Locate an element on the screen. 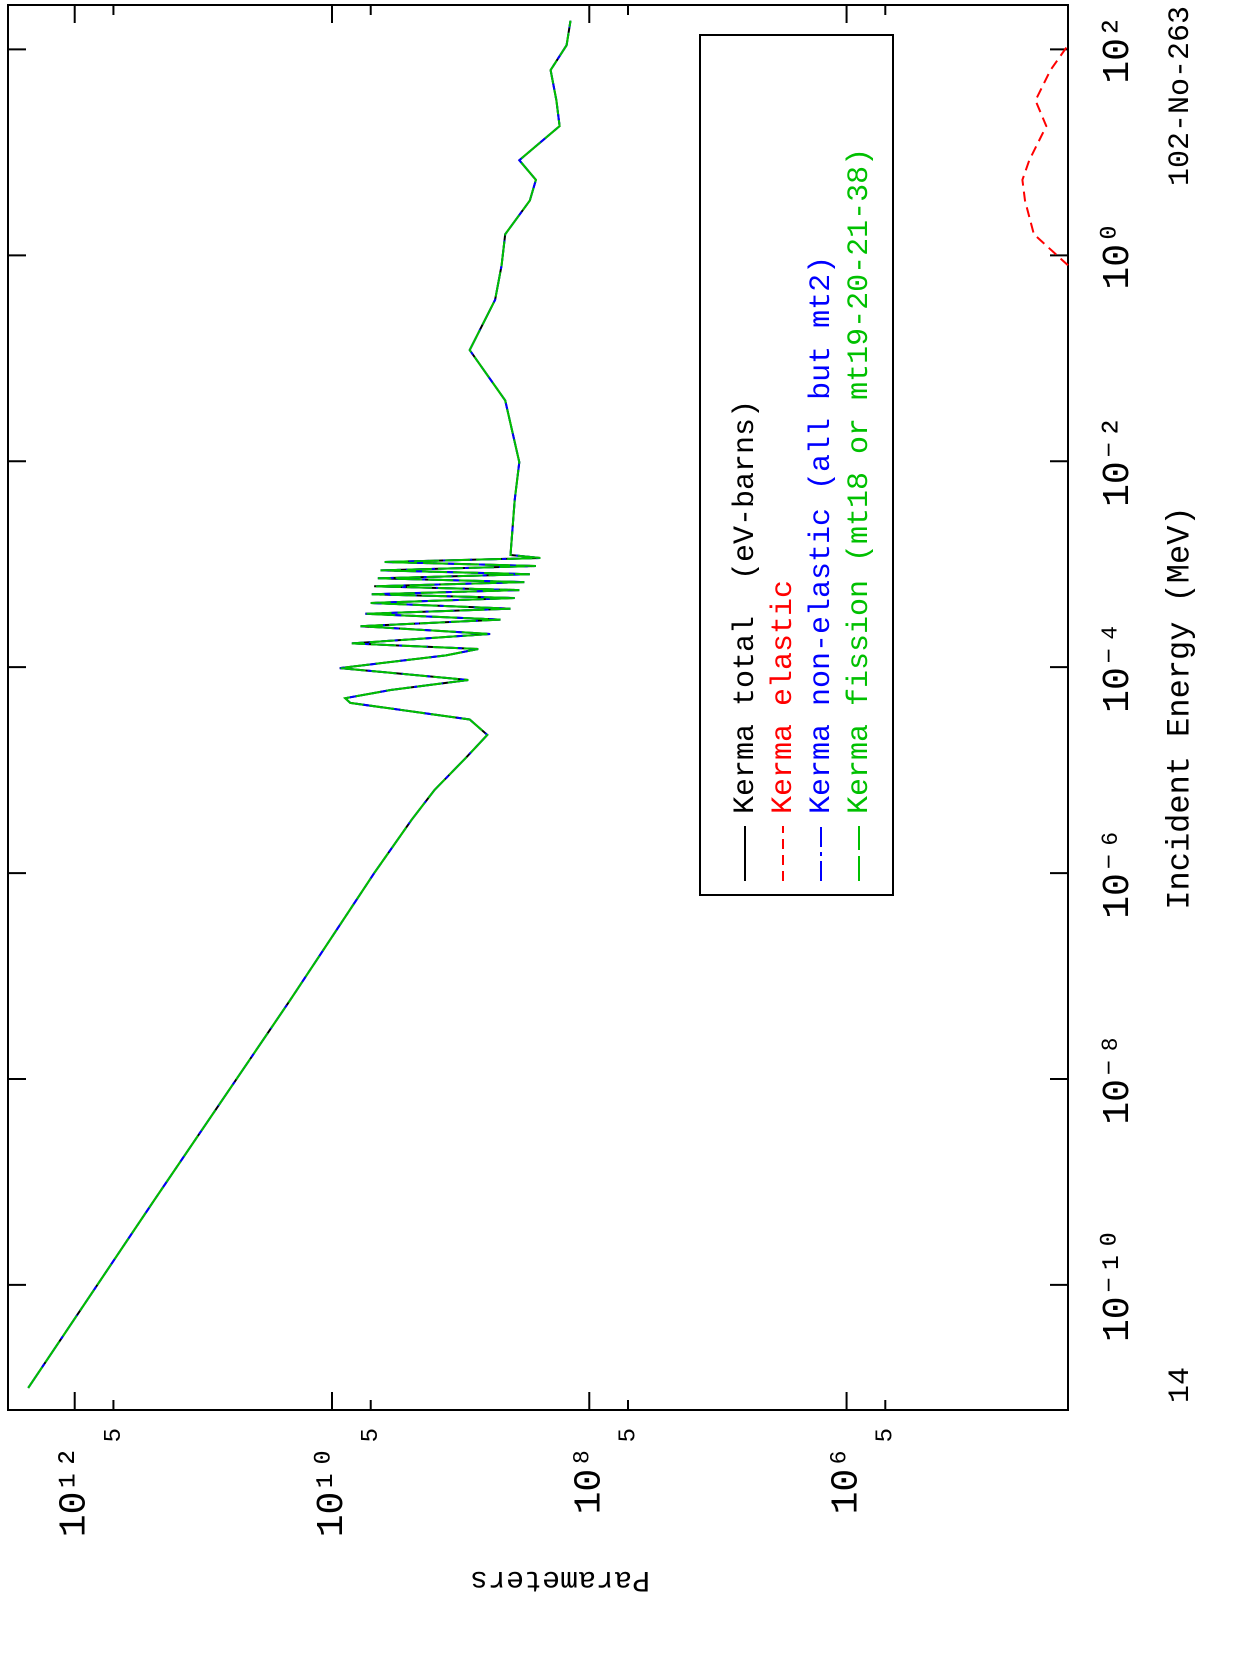  y-tick-label: 10¹⁰ is located at coordinates (332, 1491).